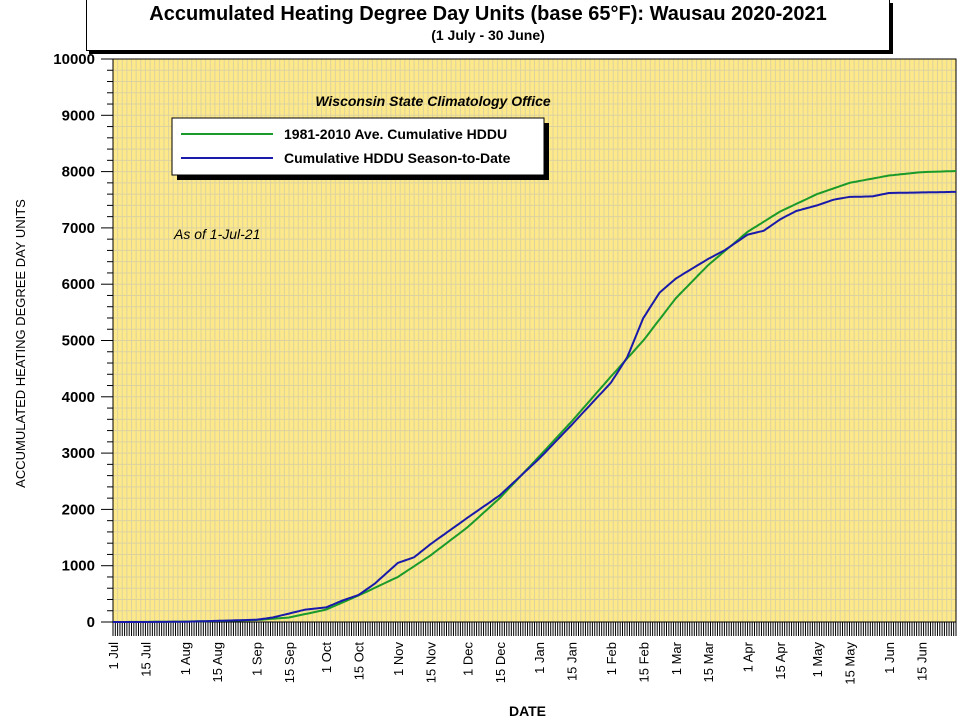 The width and height of the screenshot is (973, 720). I want to click on y-tick-label: 1000, so click(78, 566).